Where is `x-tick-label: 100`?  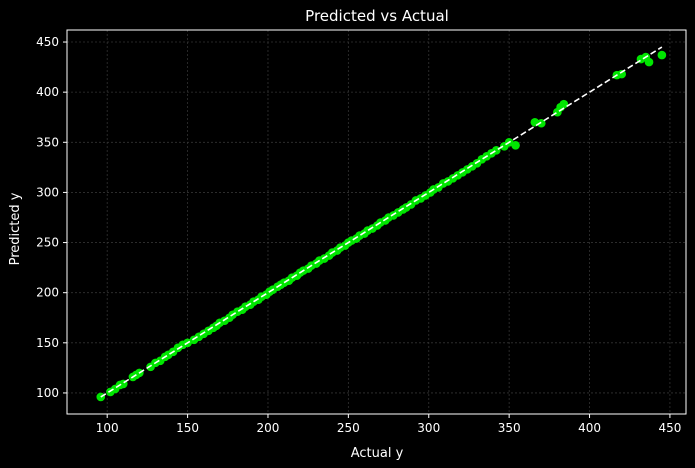 x-tick-label: 100 is located at coordinates (107, 428).